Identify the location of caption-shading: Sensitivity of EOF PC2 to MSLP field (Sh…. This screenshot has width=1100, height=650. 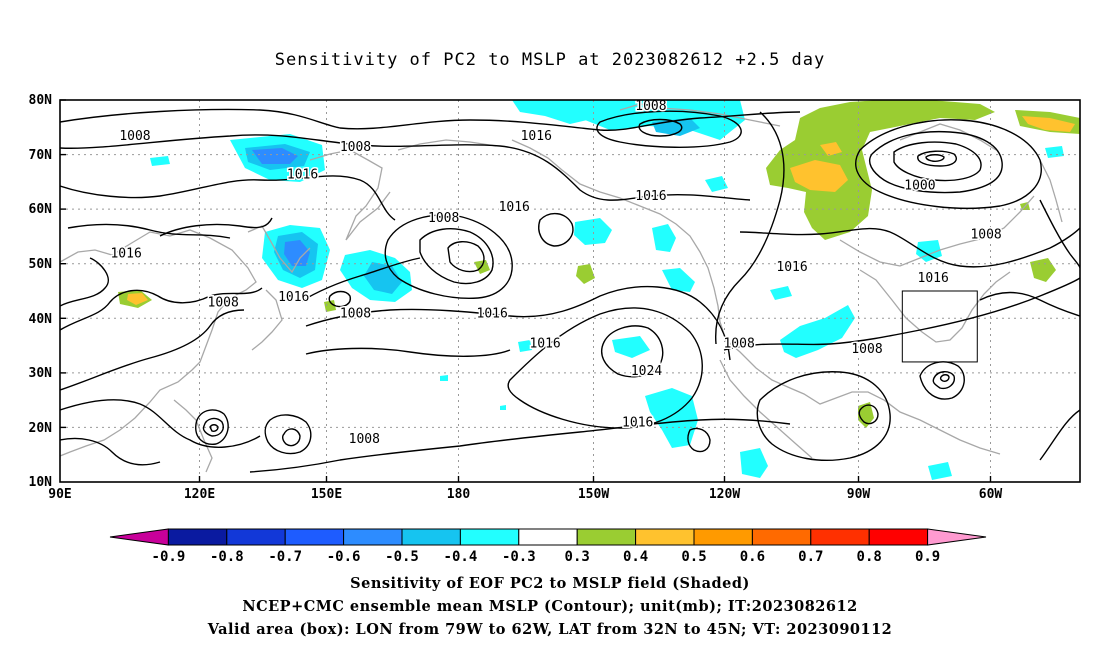
(550, 583).